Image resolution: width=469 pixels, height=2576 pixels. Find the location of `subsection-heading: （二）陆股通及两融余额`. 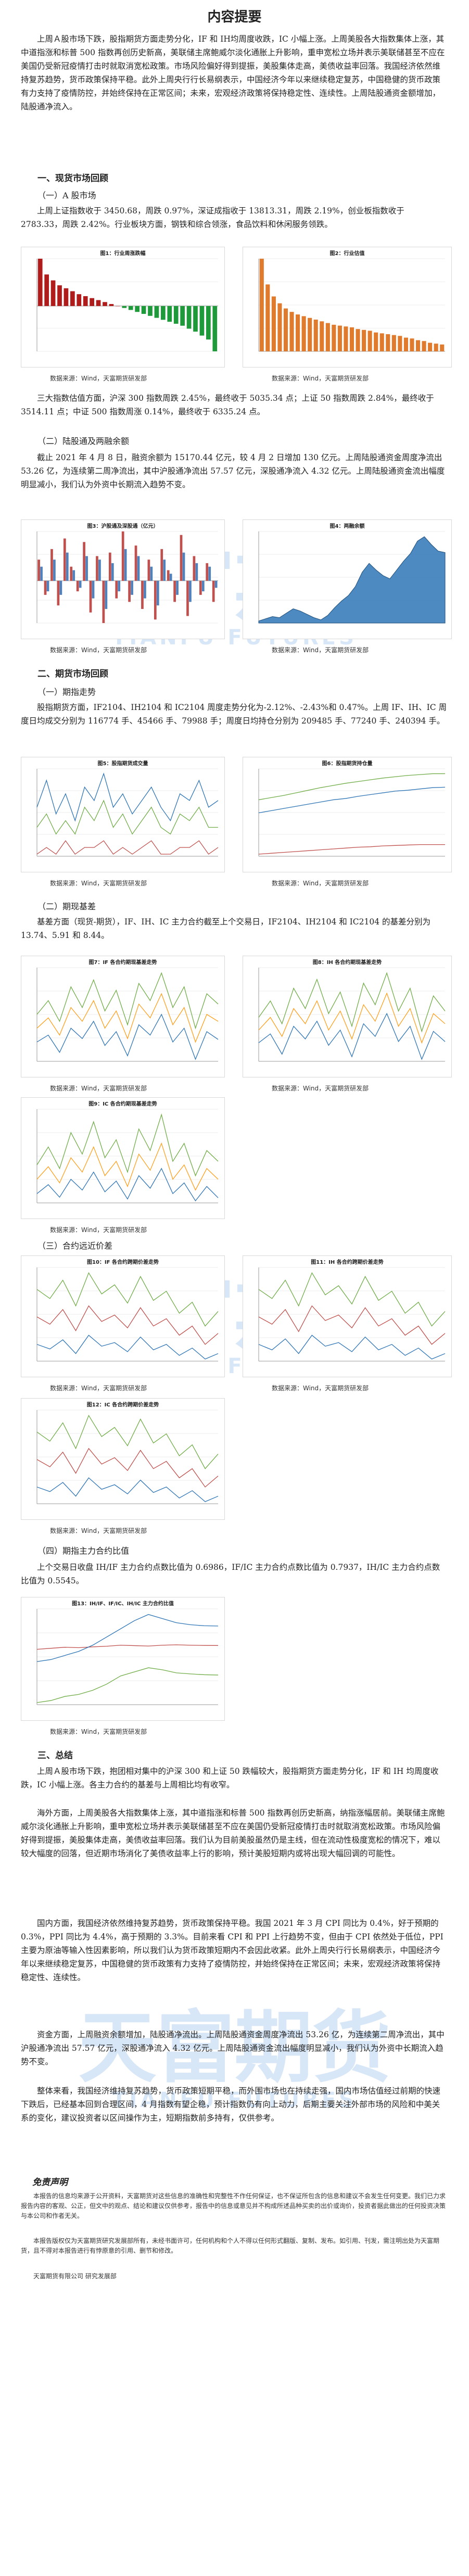

subsection-heading: （二）陆股通及两融余额 is located at coordinates (83, 441).